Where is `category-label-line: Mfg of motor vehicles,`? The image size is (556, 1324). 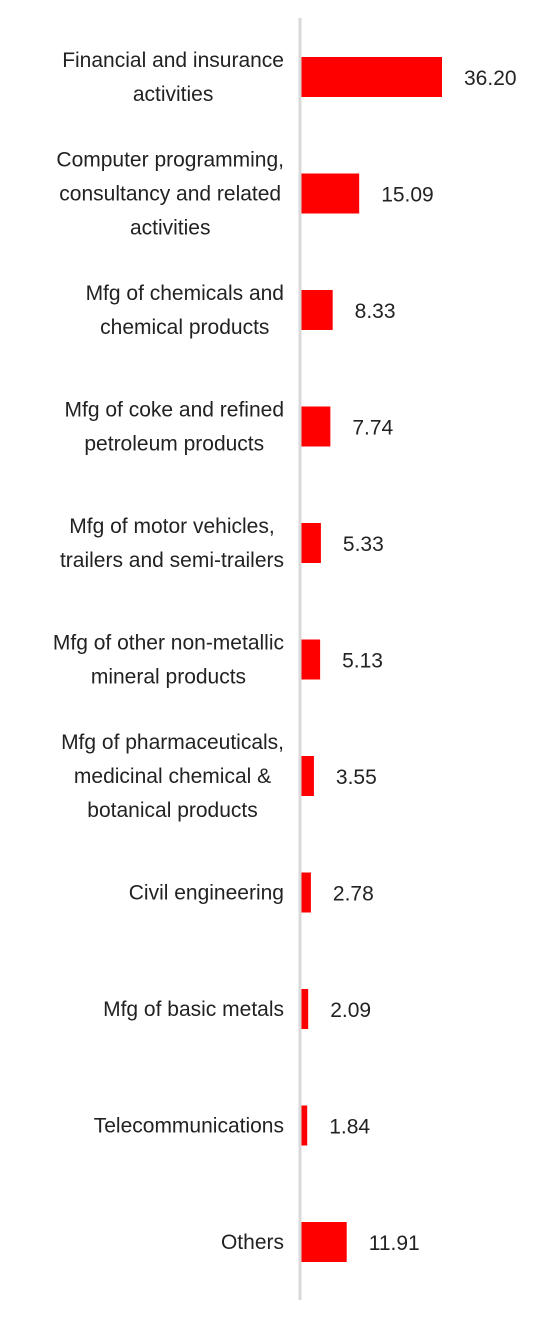 category-label-line: Mfg of motor vehicles, is located at coordinates (171, 526).